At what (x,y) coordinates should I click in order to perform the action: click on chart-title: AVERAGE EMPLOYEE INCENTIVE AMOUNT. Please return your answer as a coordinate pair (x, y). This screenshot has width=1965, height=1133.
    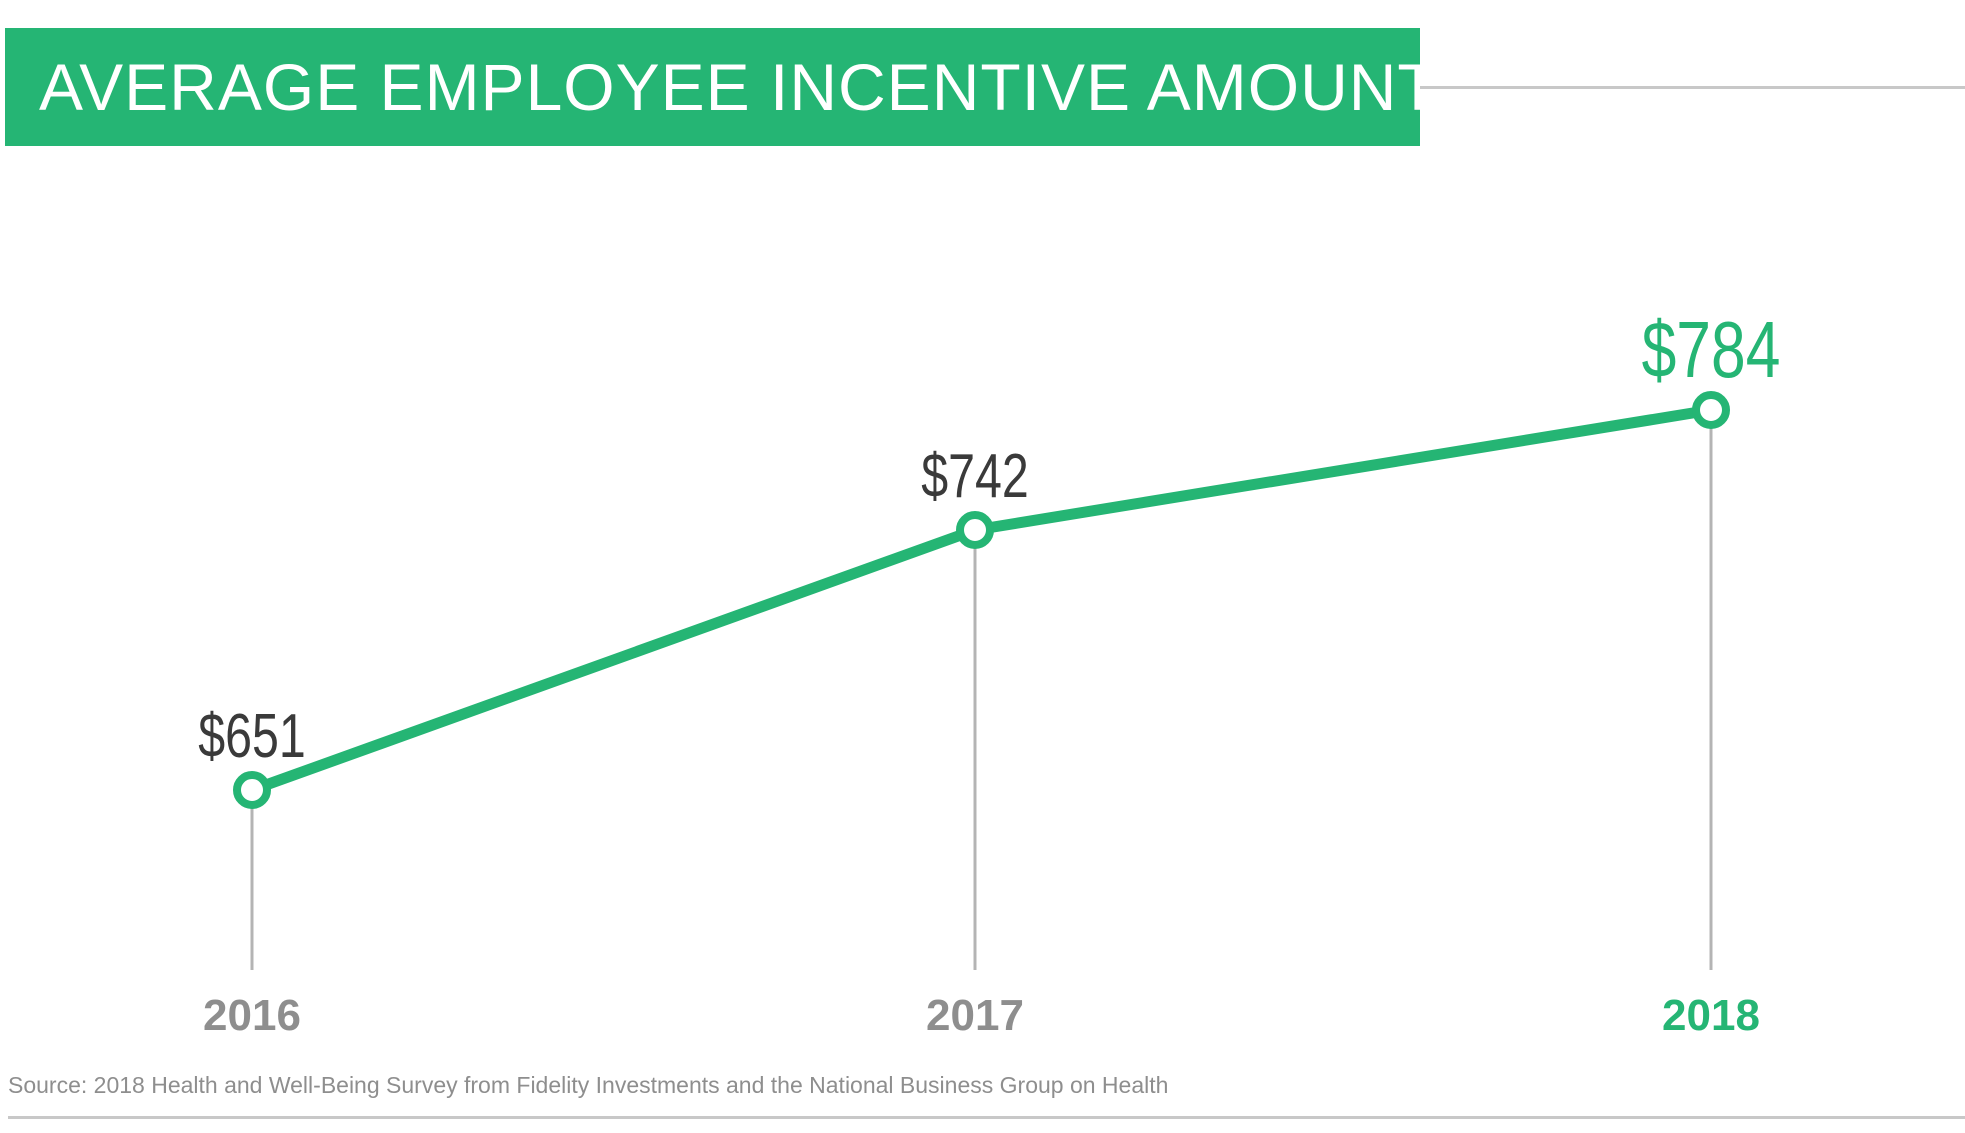
    Looking at the image, I should click on (739, 87).